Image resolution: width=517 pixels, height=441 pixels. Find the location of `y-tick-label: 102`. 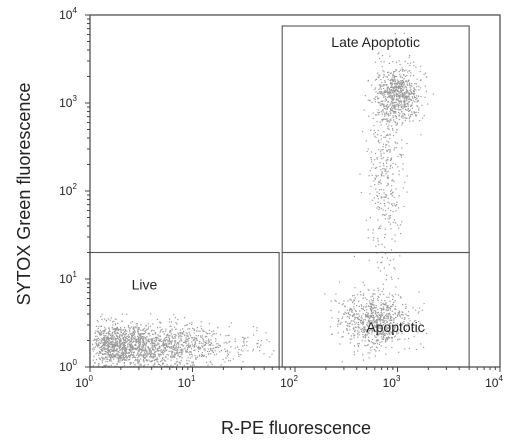

y-tick-label: 102 is located at coordinates (68, 190).